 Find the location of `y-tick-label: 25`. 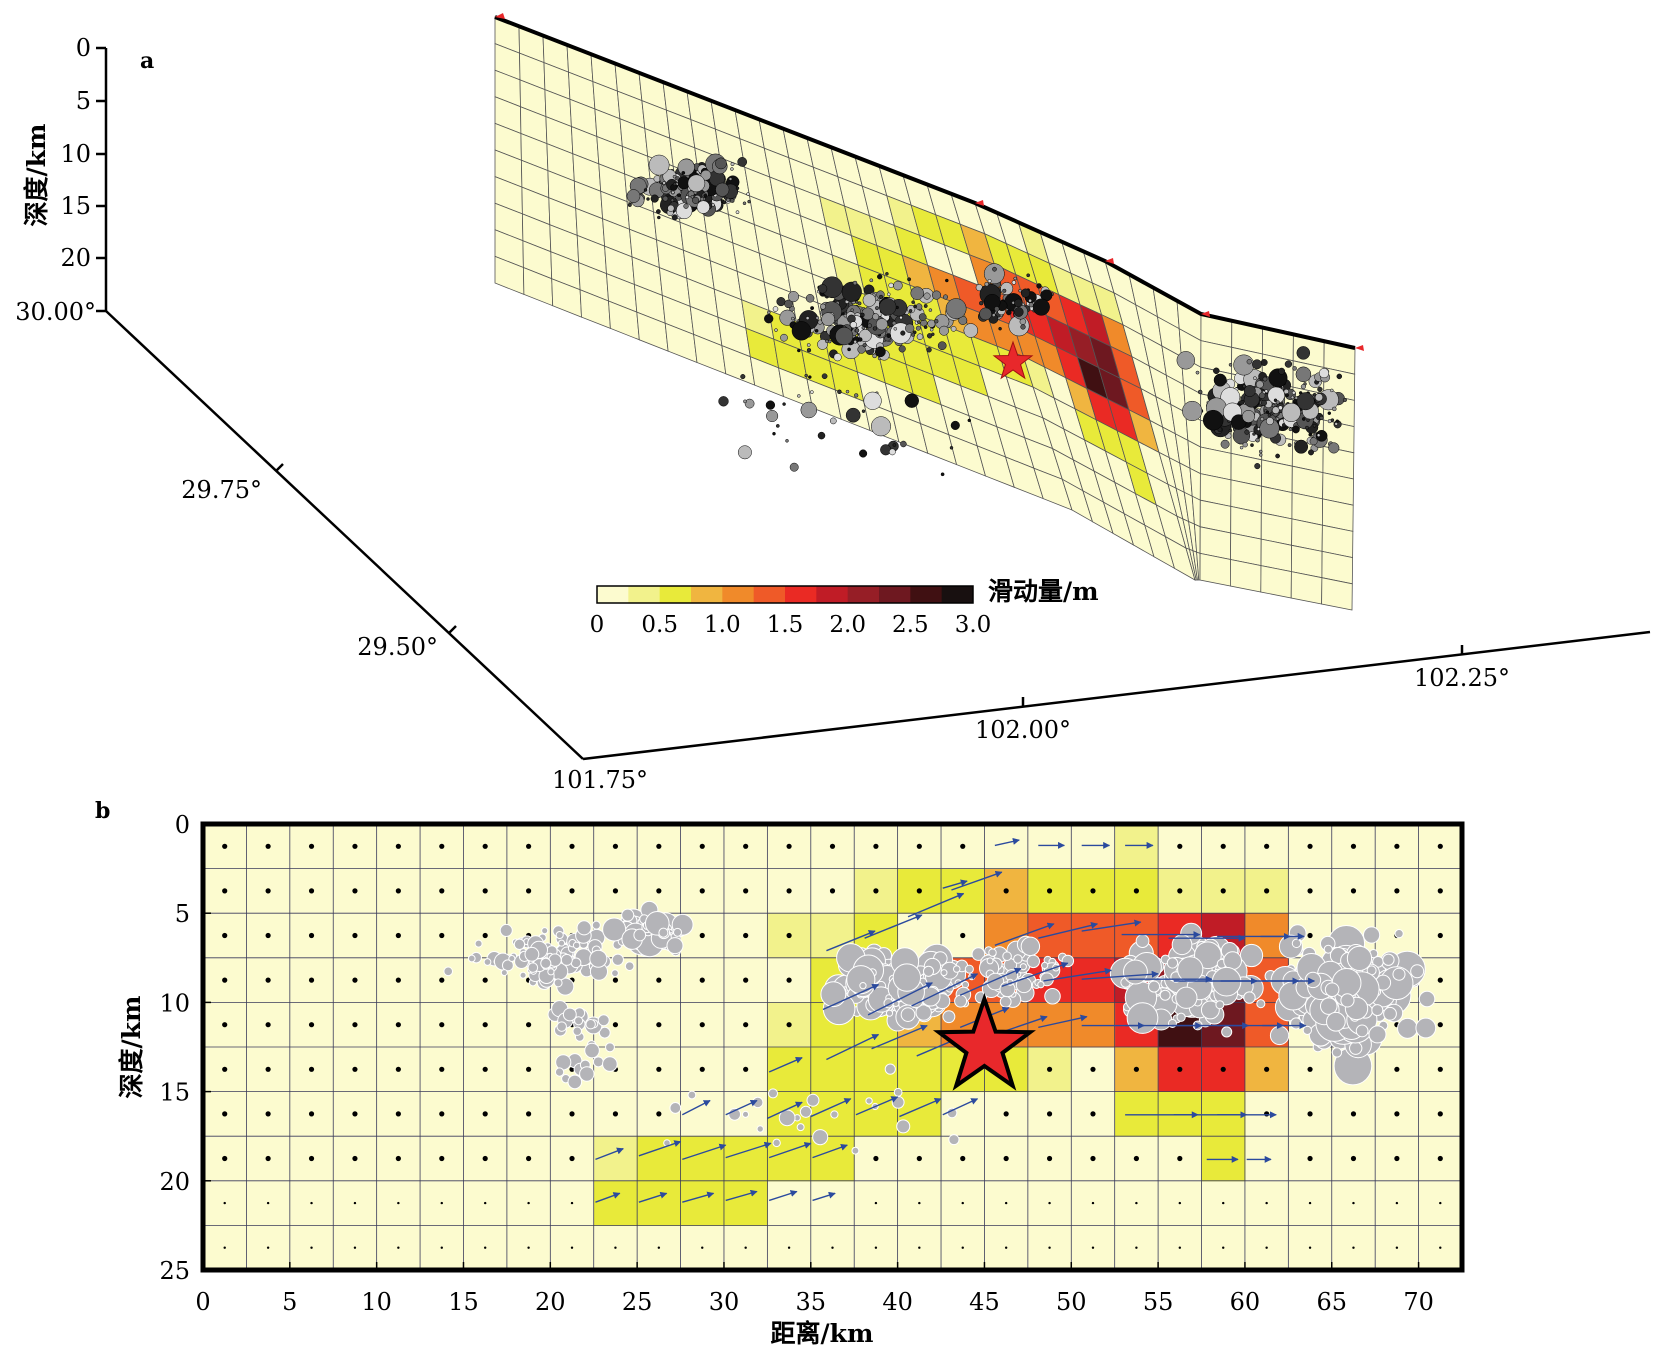

y-tick-label: 25 is located at coordinates (174, 1271).